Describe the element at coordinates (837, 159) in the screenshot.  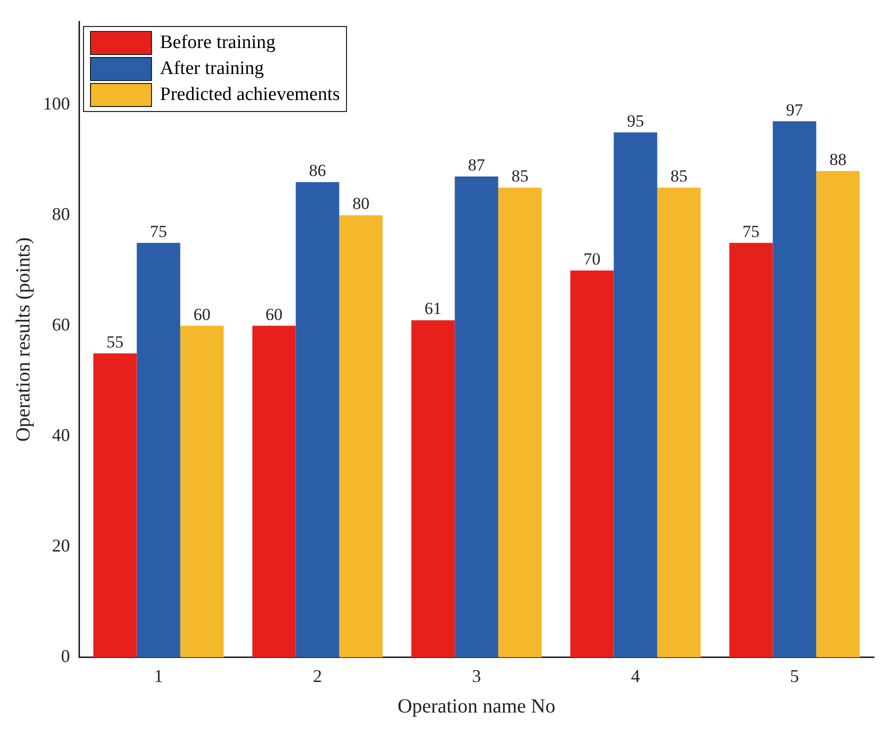
I see `data-label: 88` at that location.